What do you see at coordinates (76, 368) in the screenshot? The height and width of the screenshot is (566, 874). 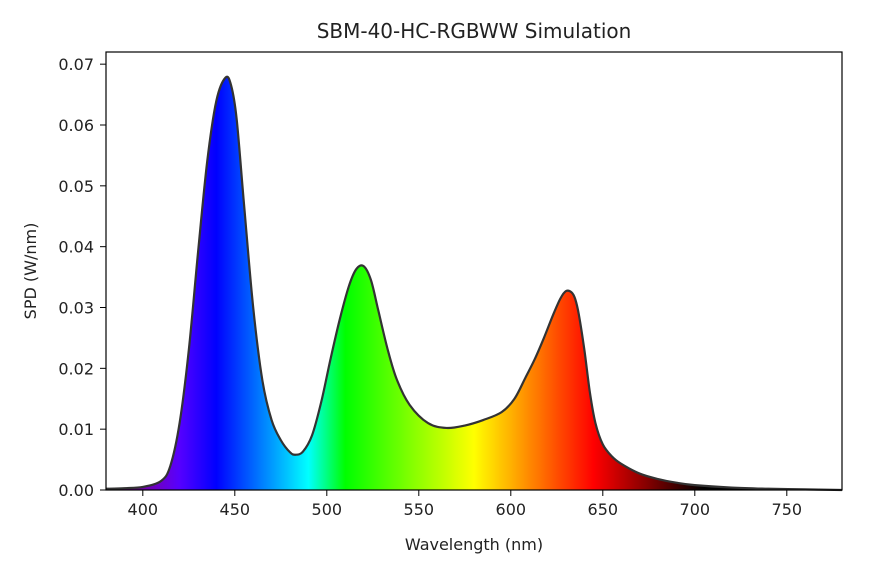 I see `y-tick-label: 0.02` at bounding box center [76, 368].